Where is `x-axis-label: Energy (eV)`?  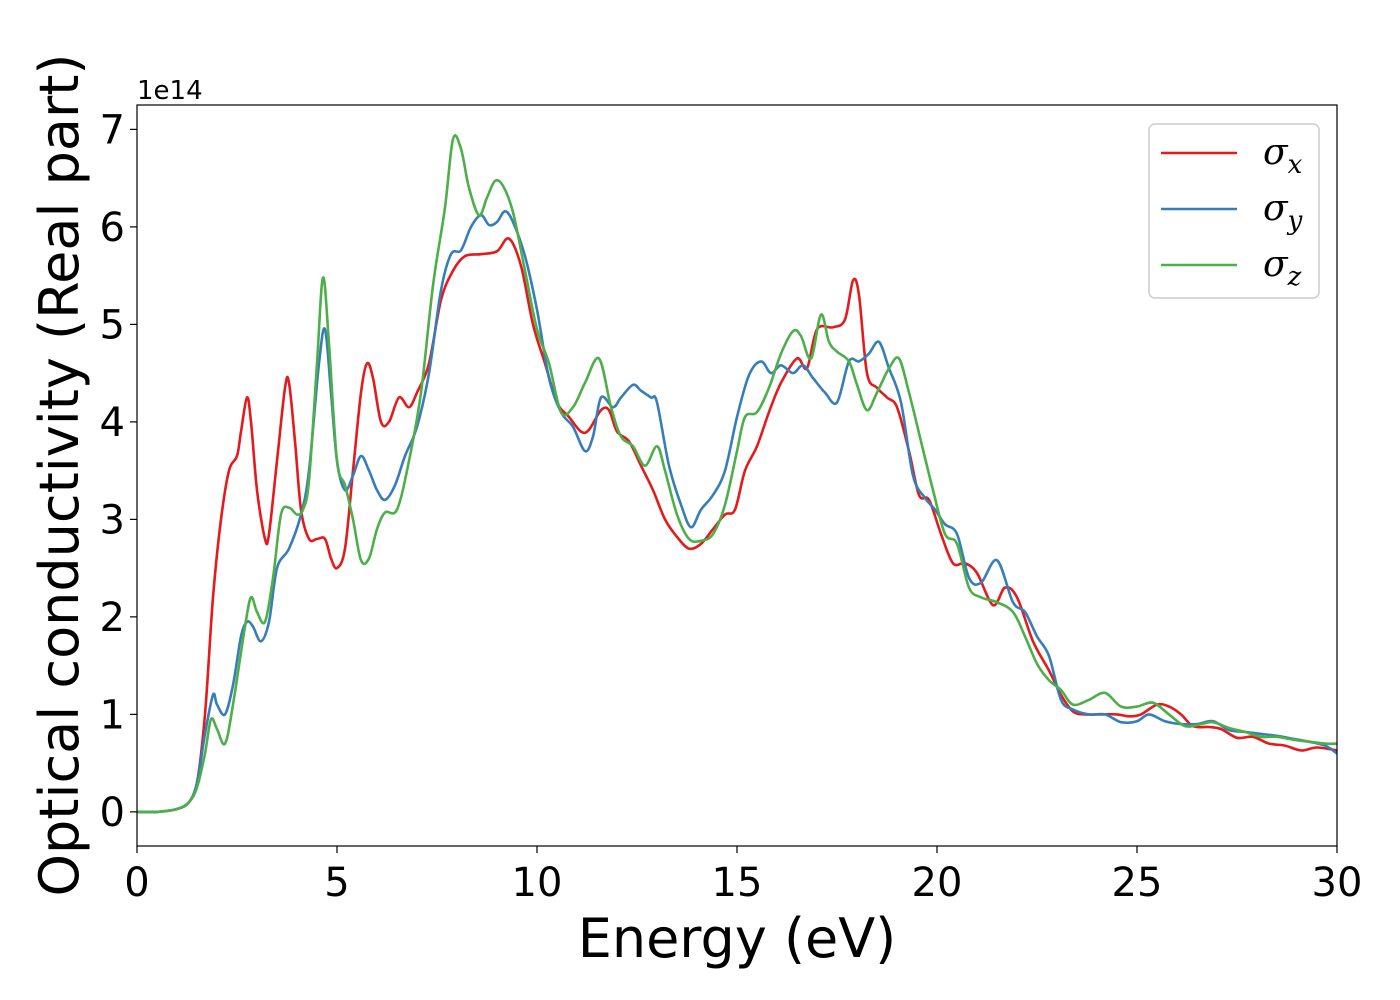 x-axis-label: Energy (eV) is located at coordinates (737, 938).